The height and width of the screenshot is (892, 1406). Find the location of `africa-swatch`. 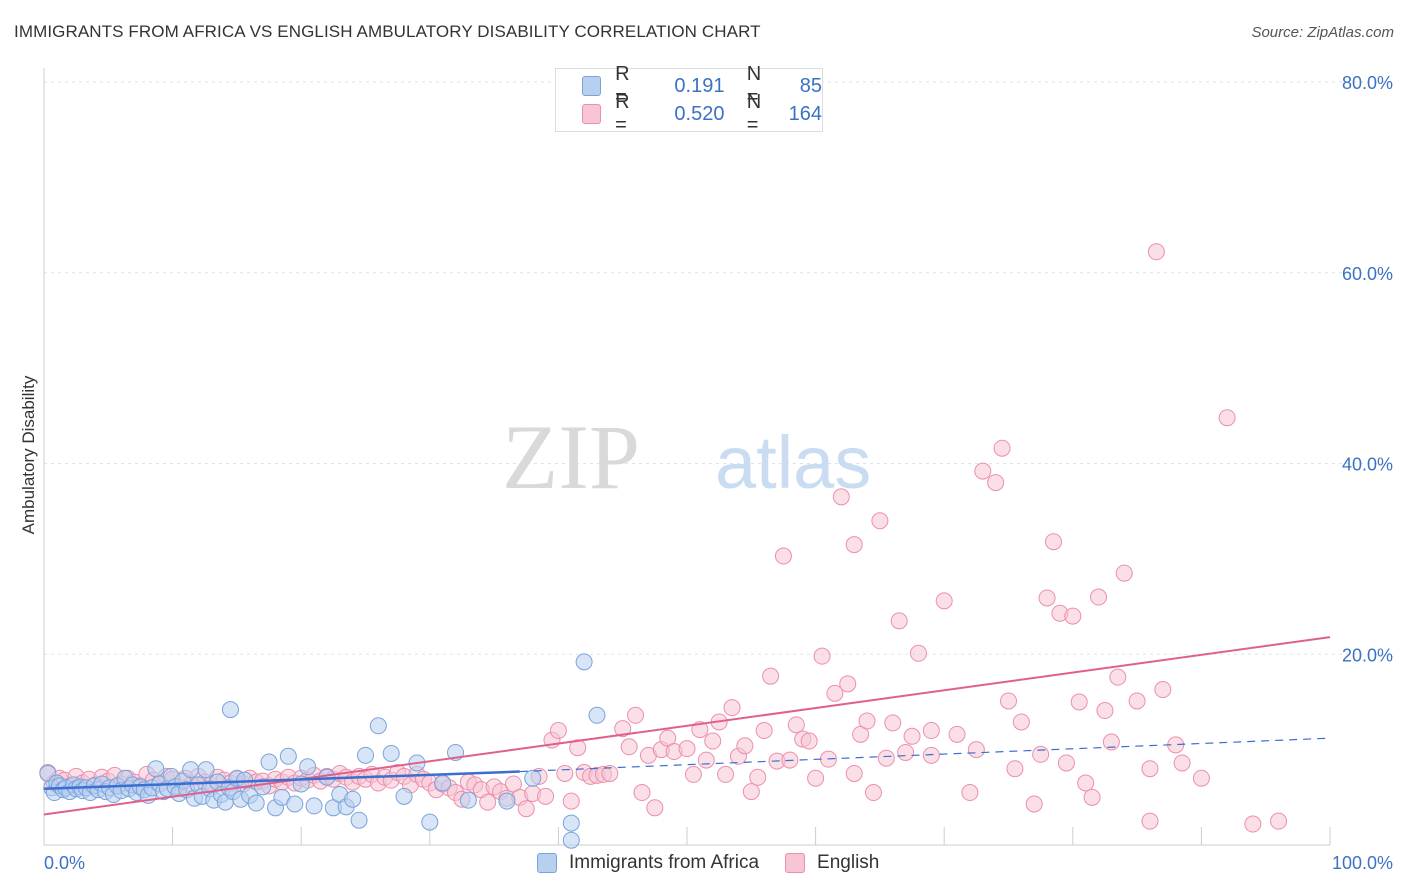

africa-swatch is located at coordinates (592, 86).